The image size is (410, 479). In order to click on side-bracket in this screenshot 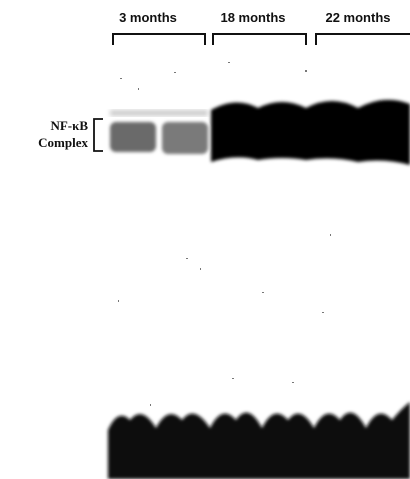, I will do `click(98, 135)`.